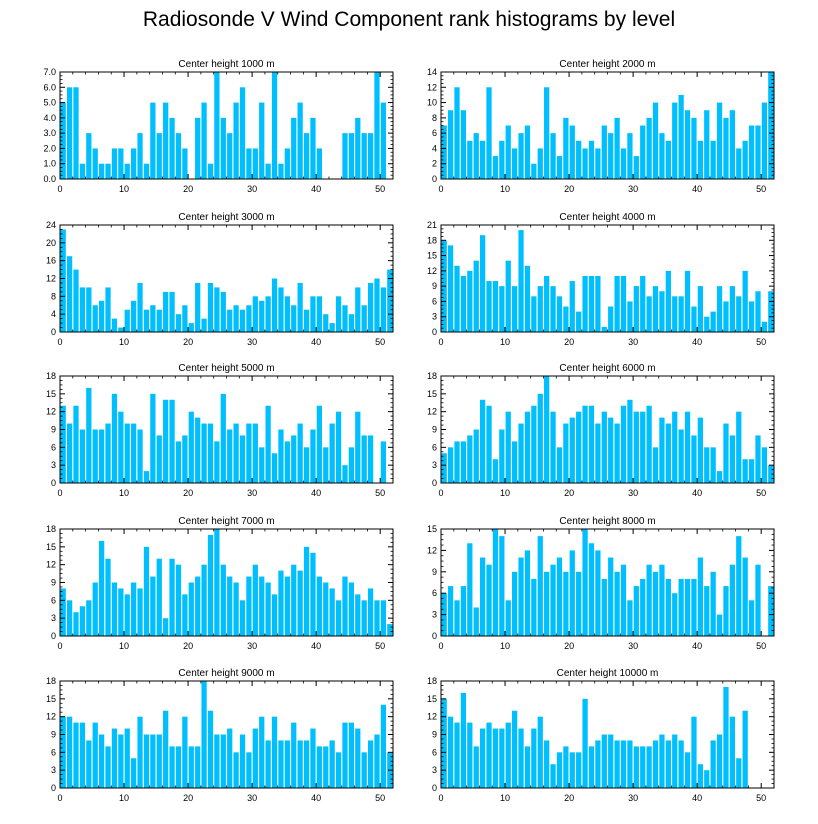 The height and width of the screenshot is (824, 818). What do you see at coordinates (49, 118) in the screenshot?
I see `y-tick-label: 4.0` at bounding box center [49, 118].